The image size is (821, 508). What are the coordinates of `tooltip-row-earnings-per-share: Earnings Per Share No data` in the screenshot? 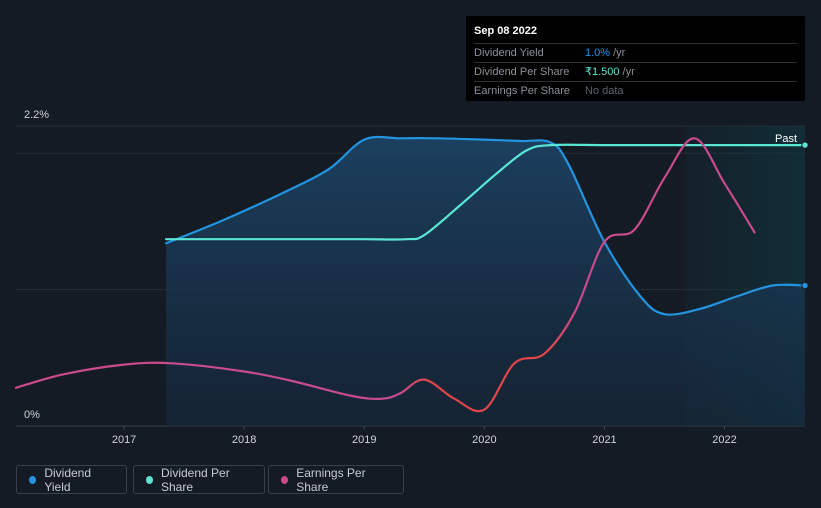 It's located at (635, 91).